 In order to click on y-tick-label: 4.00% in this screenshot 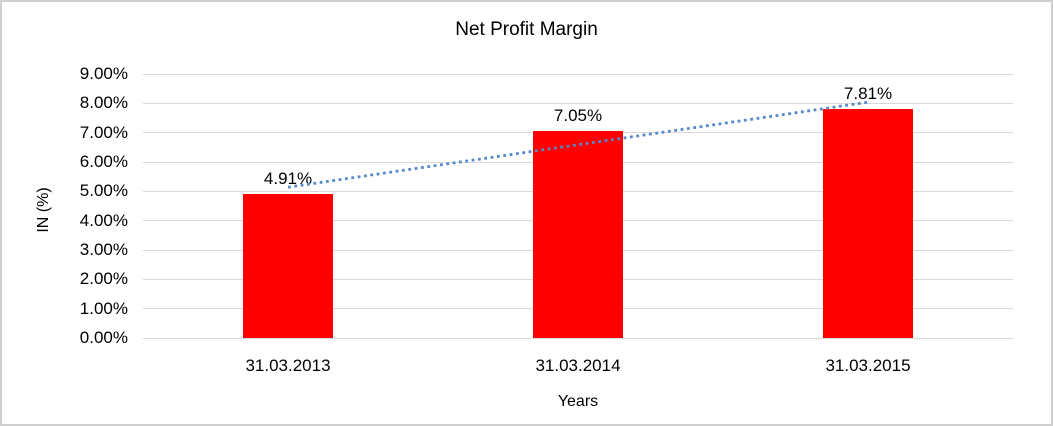, I will do `click(103, 220)`.